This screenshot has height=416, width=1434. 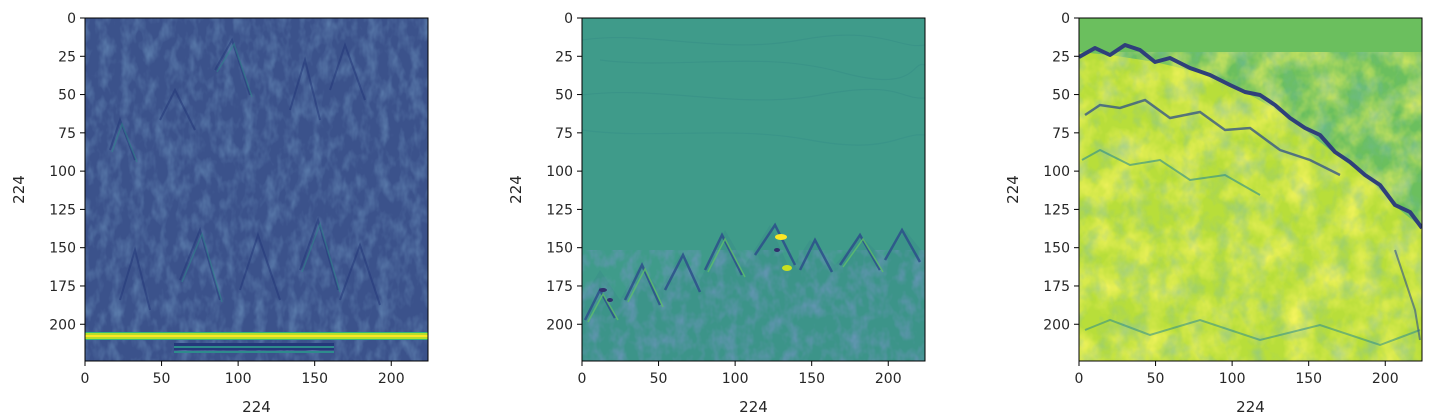 I want to click on x-ticks-2: 0 50 100 150 200, so click(x=740, y=374).